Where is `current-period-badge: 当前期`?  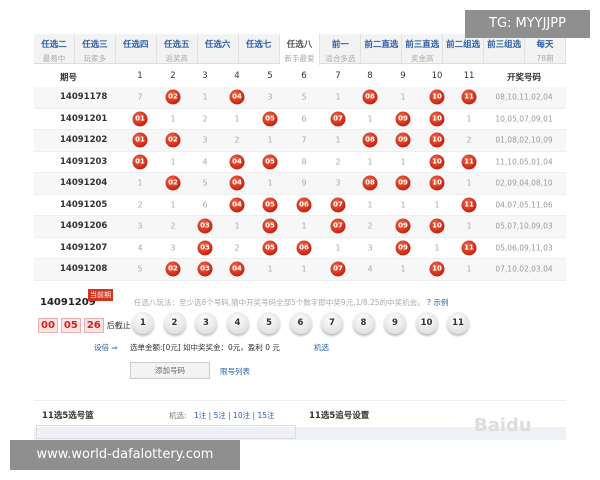
current-period-badge: 当前期 is located at coordinates (100, 295).